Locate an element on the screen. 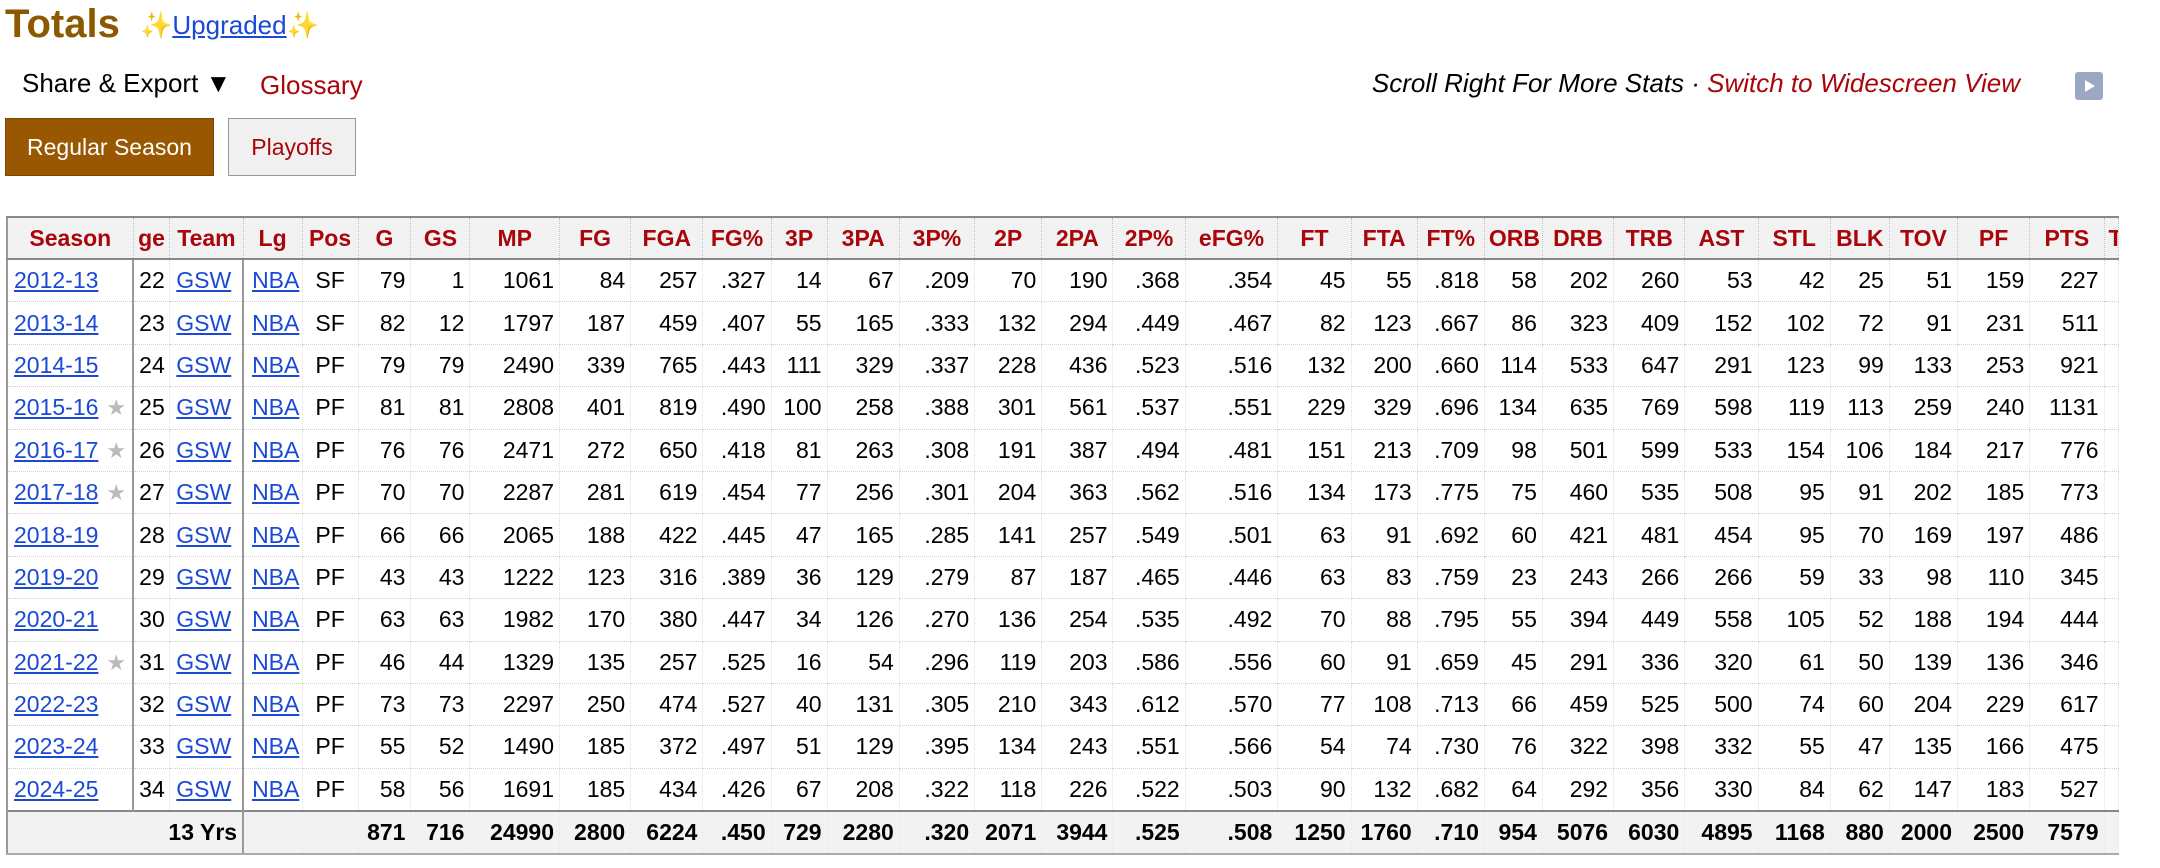 Image resolution: width=2160 pixels, height=868 pixels. widescreen-link: Switch to Widescreen View is located at coordinates (1863, 83).